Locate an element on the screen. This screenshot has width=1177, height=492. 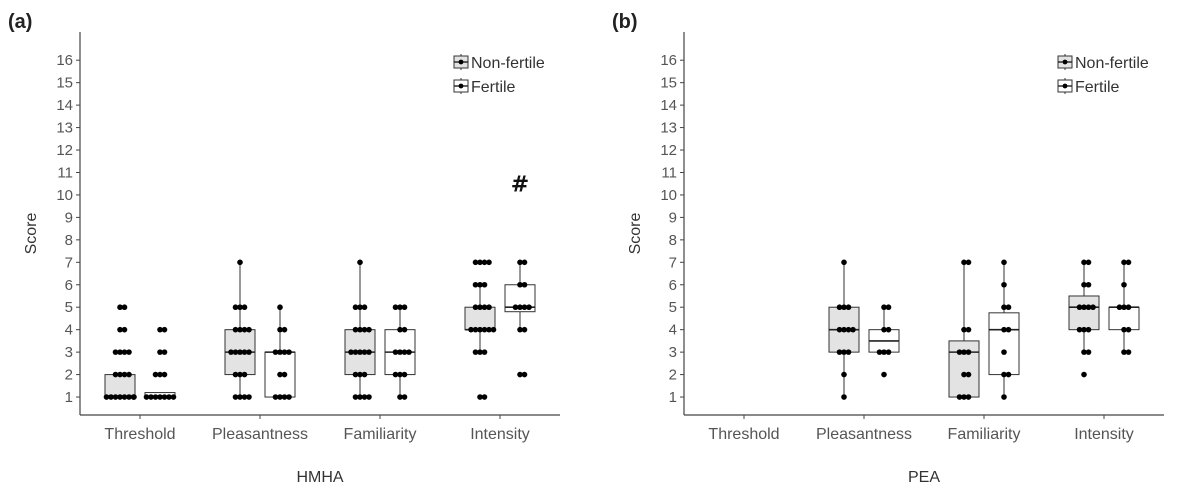
legend-label: Fertile is located at coordinates (1097, 87).